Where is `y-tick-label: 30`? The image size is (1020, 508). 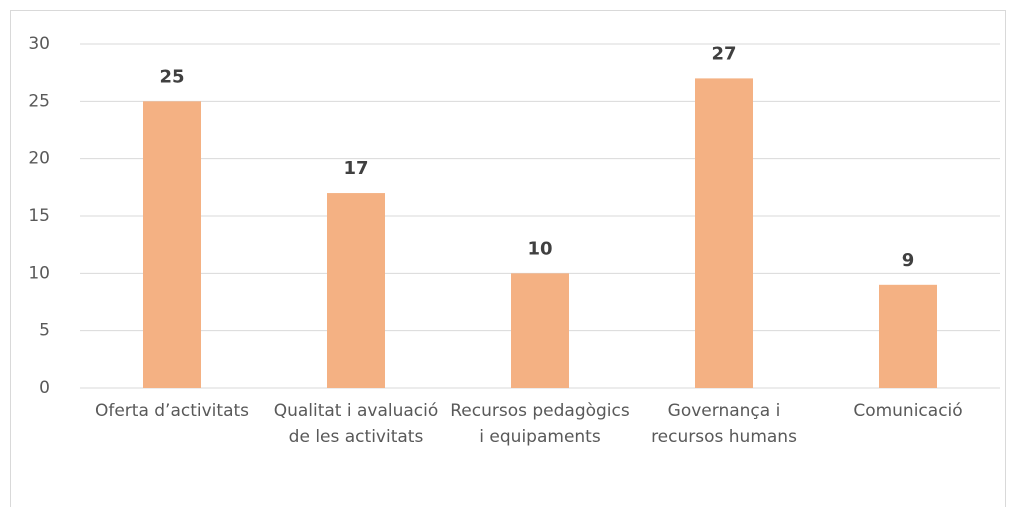
y-tick-label: 30 is located at coordinates (39, 44).